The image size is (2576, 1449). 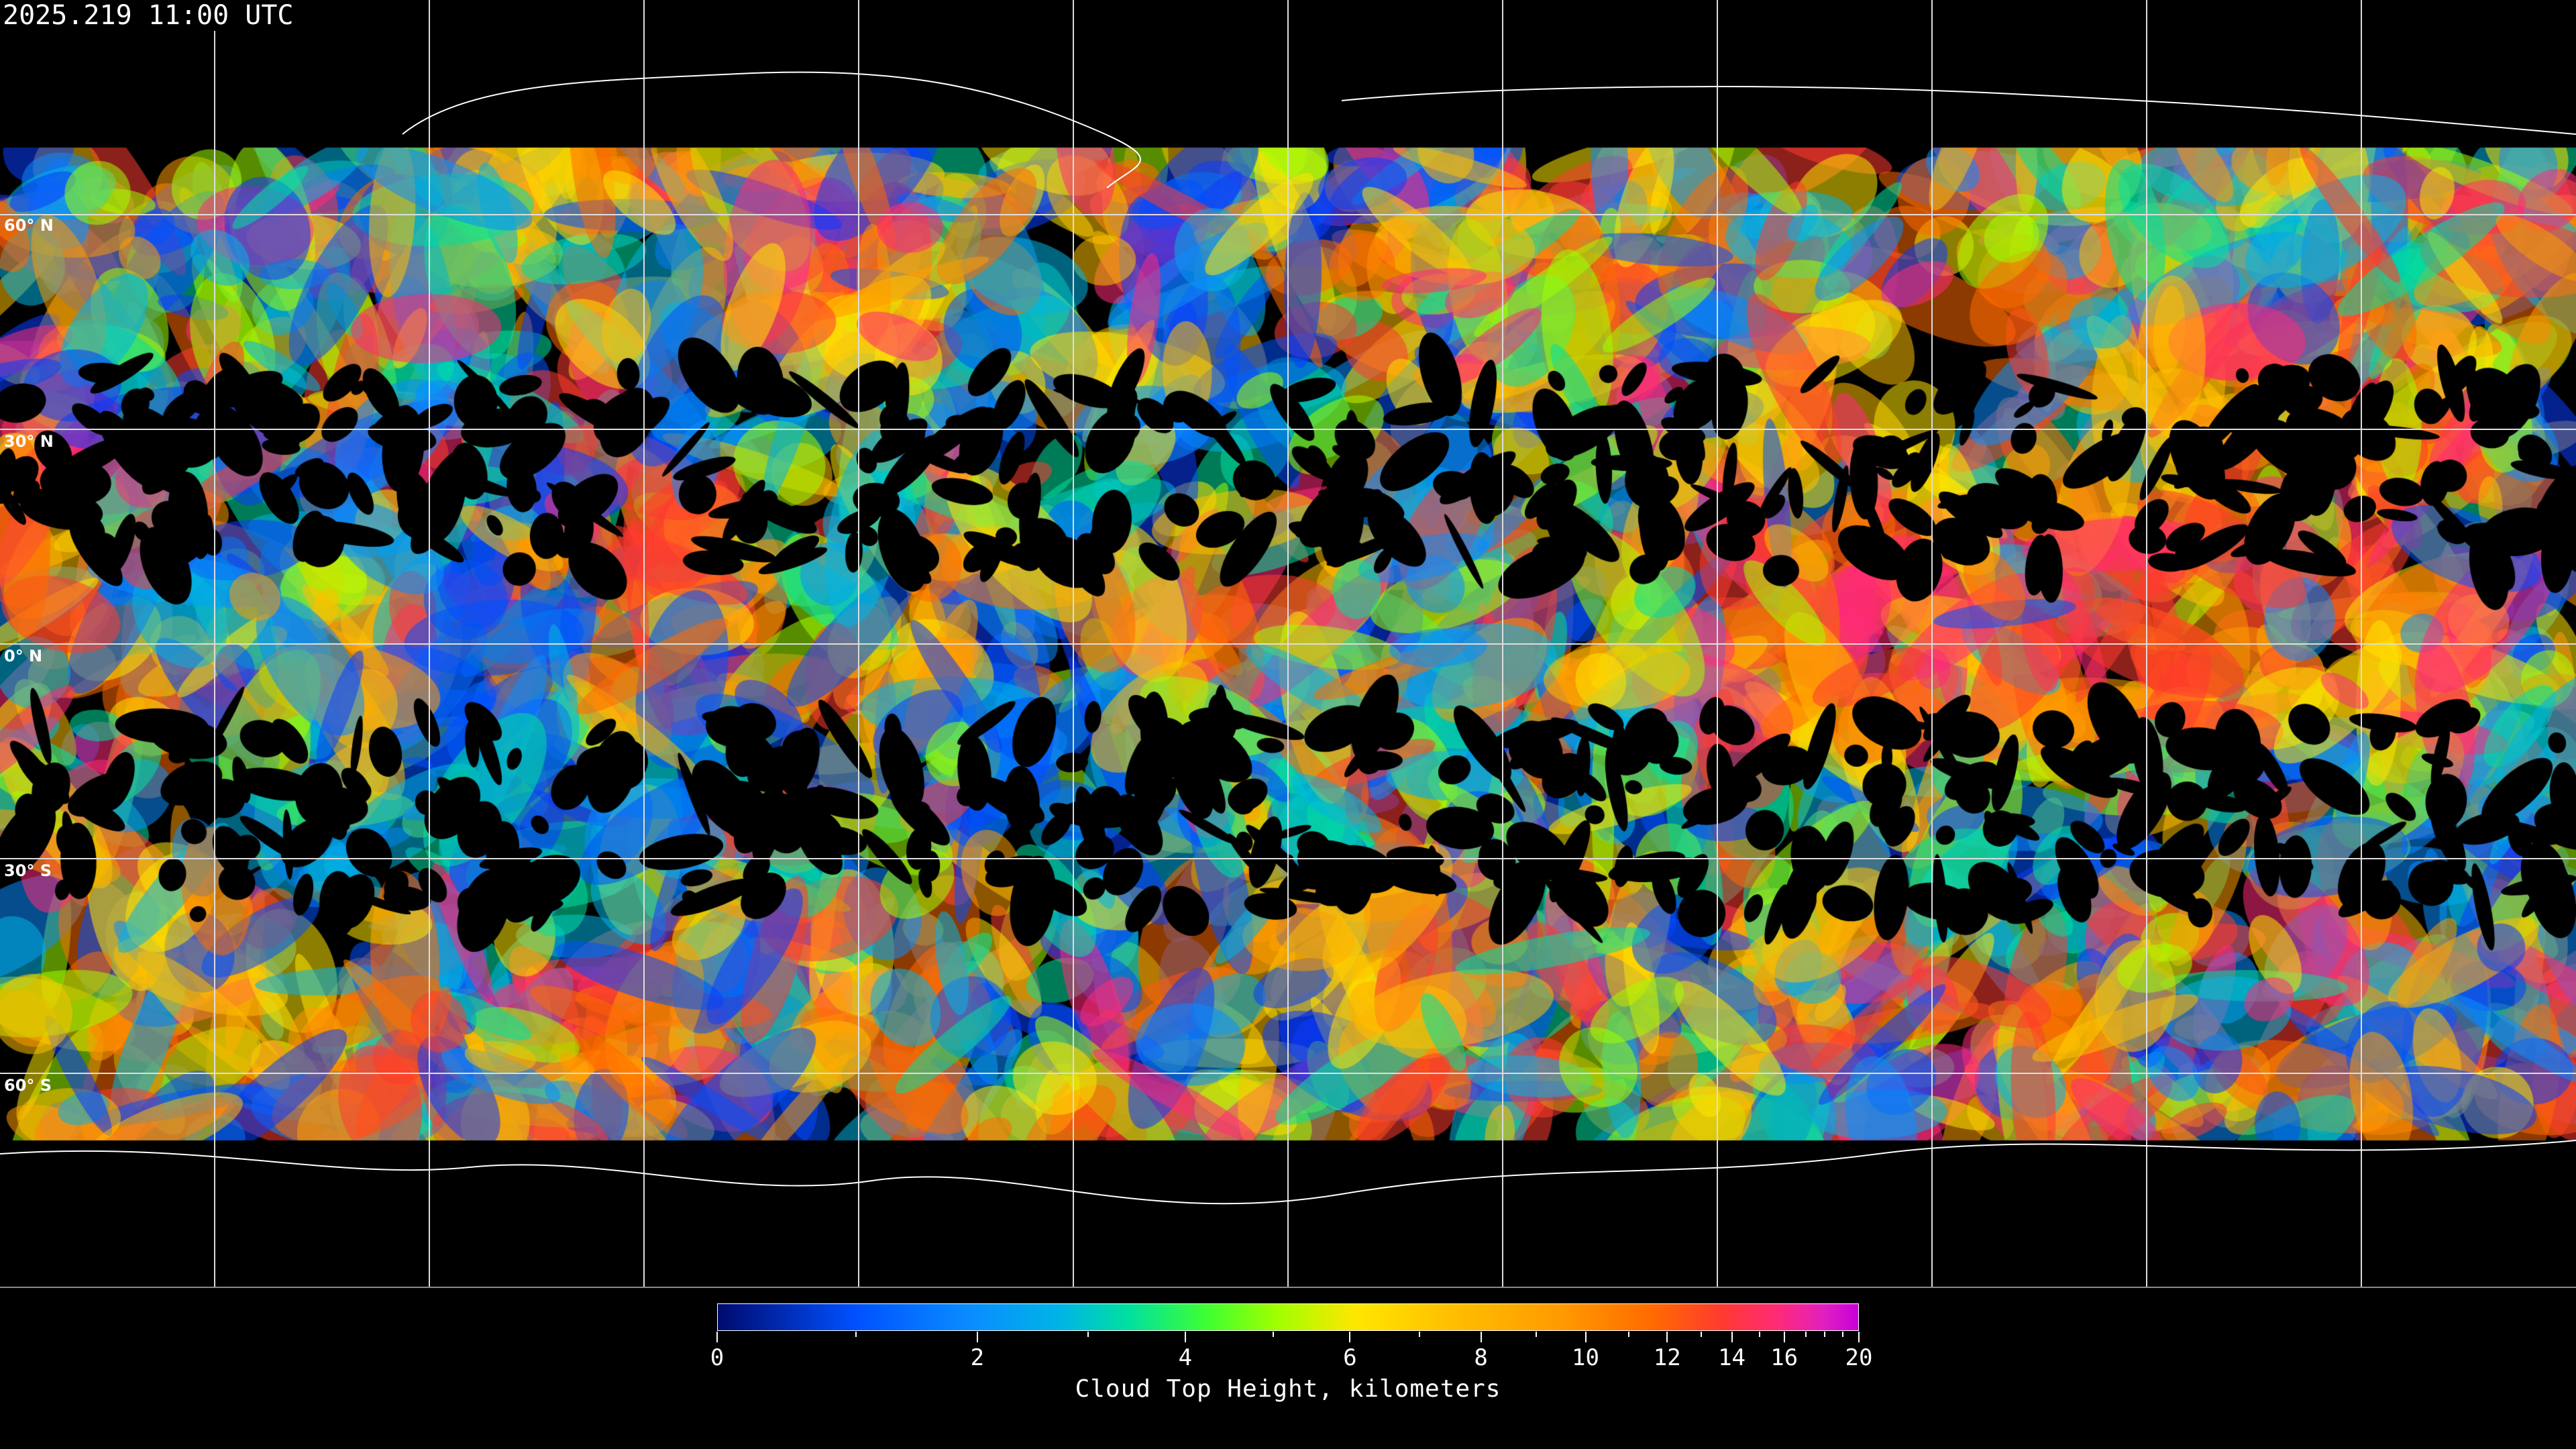 What do you see at coordinates (1732, 1357) in the screenshot?
I see `colorbar-tick-label: 14` at bounding box center [1732, 1357].